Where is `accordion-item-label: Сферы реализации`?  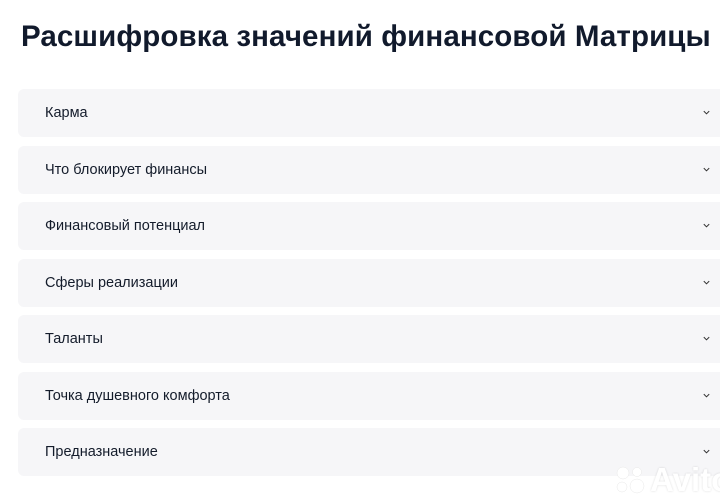
accordion-item-label: Сферы реализации is located at coordinates (111, 283).